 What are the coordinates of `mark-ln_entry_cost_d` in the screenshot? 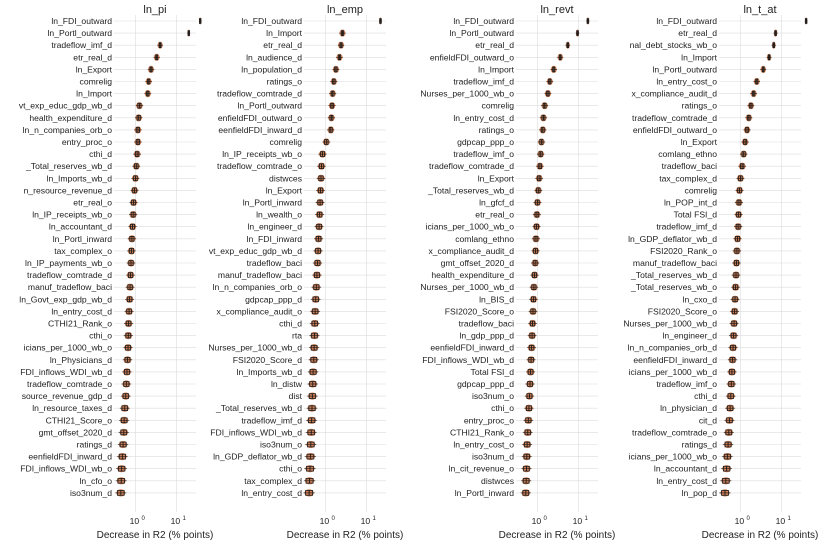 It's located at (543, 118).